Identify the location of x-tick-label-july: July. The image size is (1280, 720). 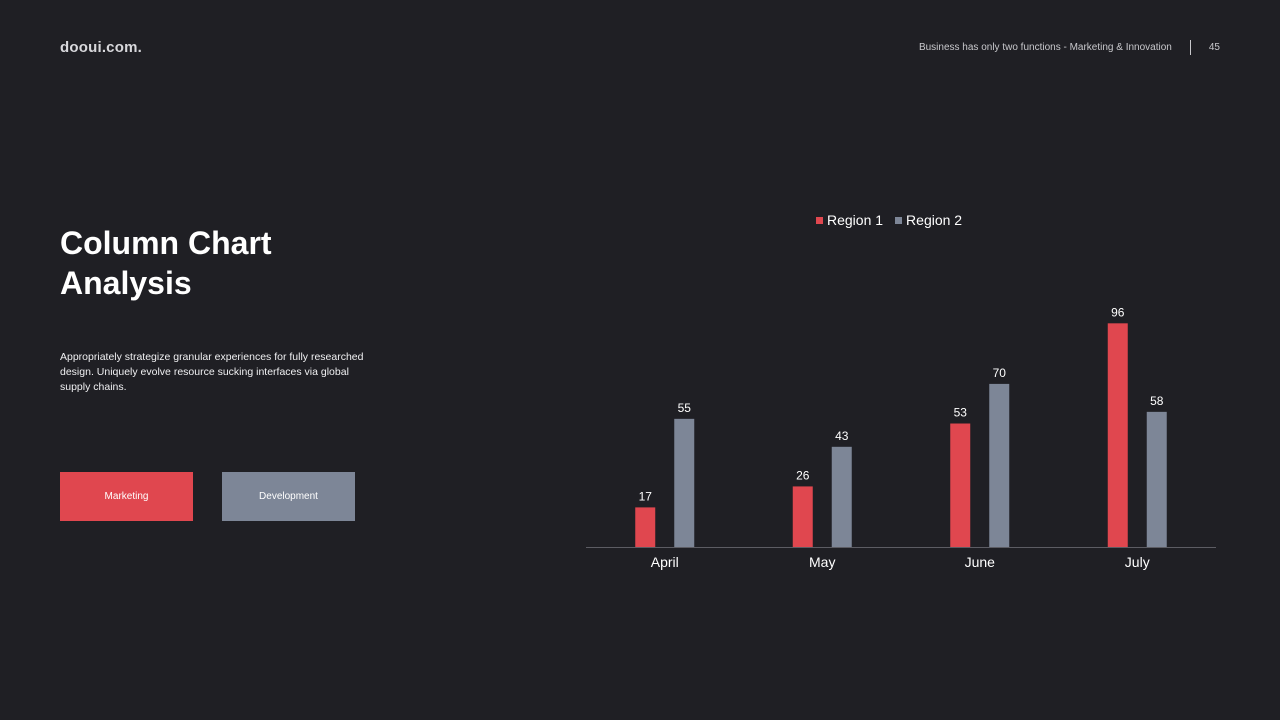
(1137, 562).